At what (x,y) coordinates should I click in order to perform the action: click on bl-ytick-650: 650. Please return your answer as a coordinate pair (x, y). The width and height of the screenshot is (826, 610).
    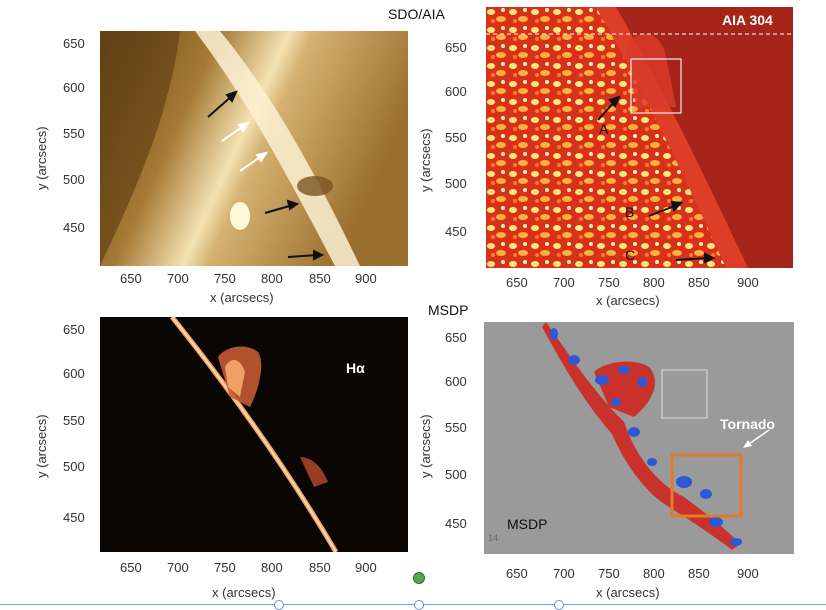
    Looking at the image, I should click on (74, 329).